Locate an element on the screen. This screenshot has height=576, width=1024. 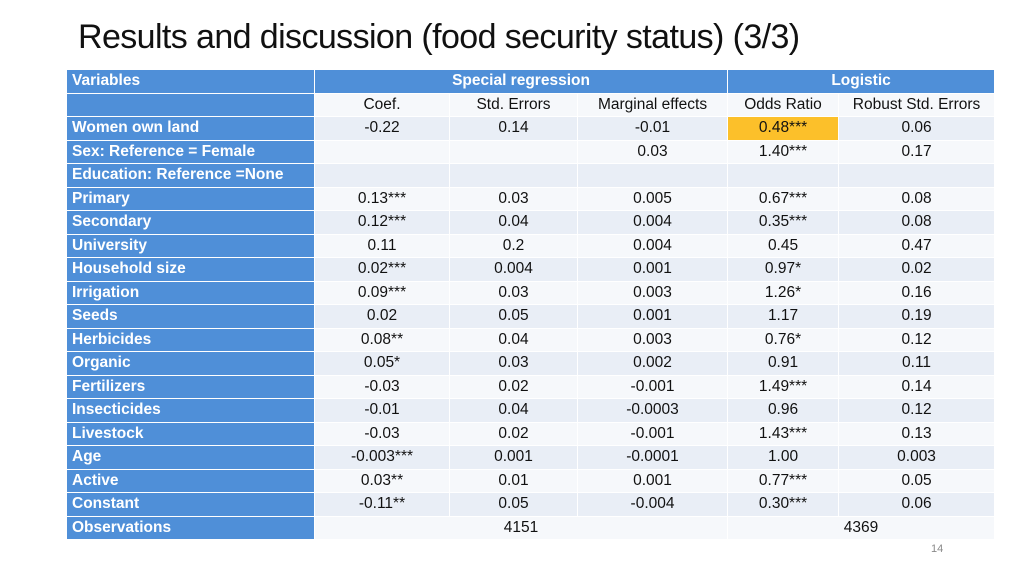
table-row: Education: Reference =None is located at coordinates (531, 175).